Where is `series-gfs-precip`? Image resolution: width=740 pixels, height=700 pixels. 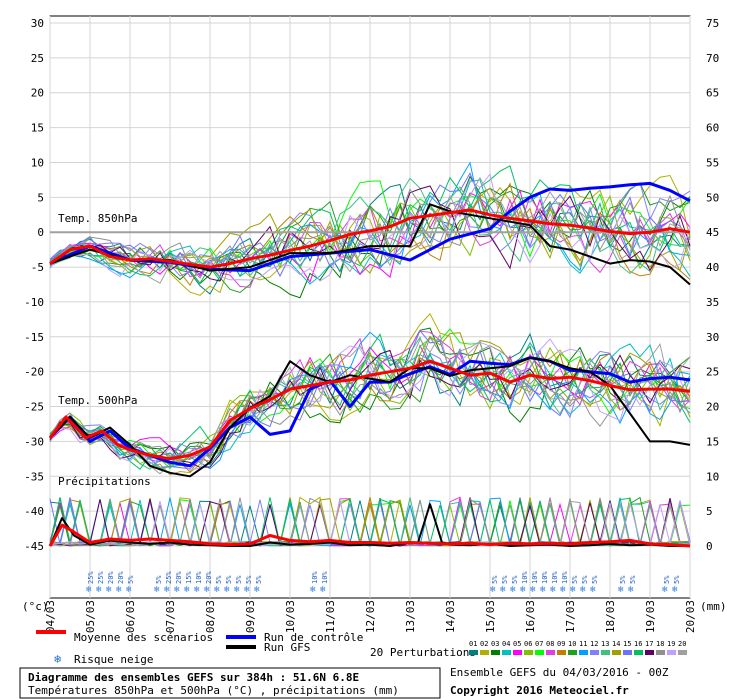
series-gfs-precip is located at coordinates (369, 525).